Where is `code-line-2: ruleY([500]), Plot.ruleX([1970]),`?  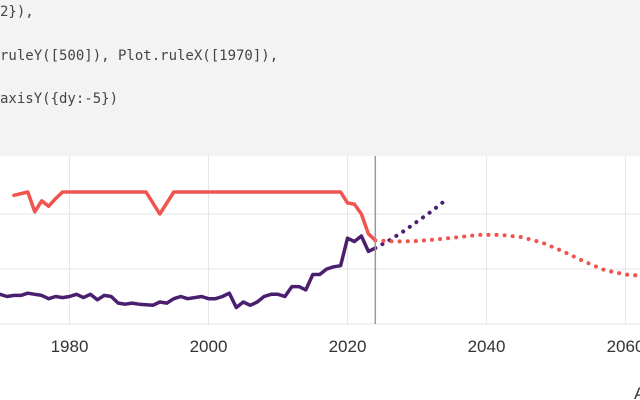 code-line-2: ruleY([500]), Plot.ruleX([1970]), is located at coordinates (139, 56).